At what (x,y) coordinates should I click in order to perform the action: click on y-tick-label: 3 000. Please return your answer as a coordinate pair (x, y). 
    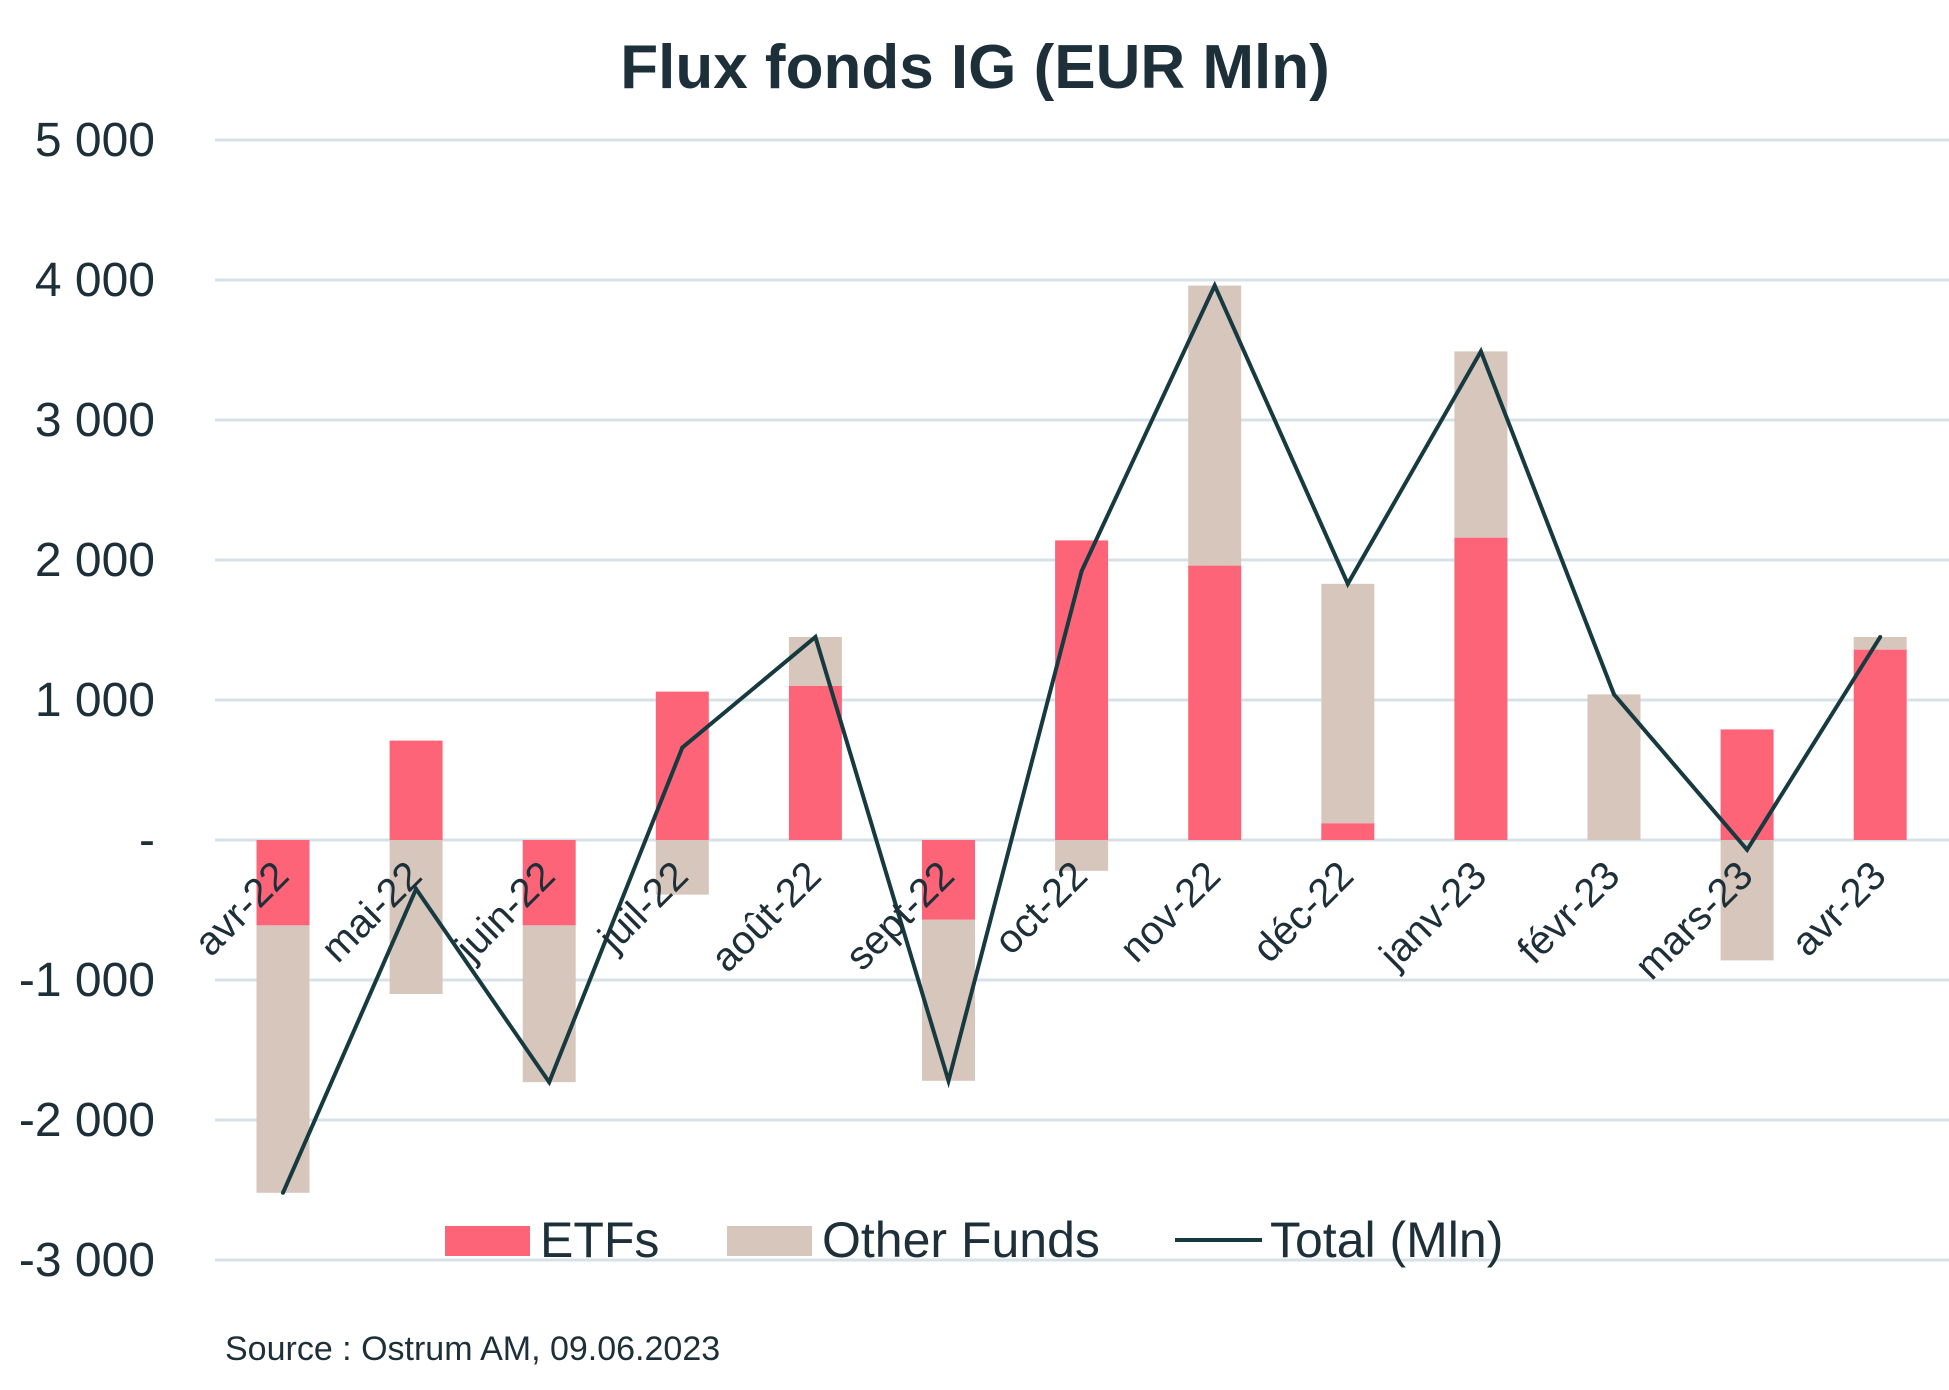
    Looking at the image, I should click on (95, 420).